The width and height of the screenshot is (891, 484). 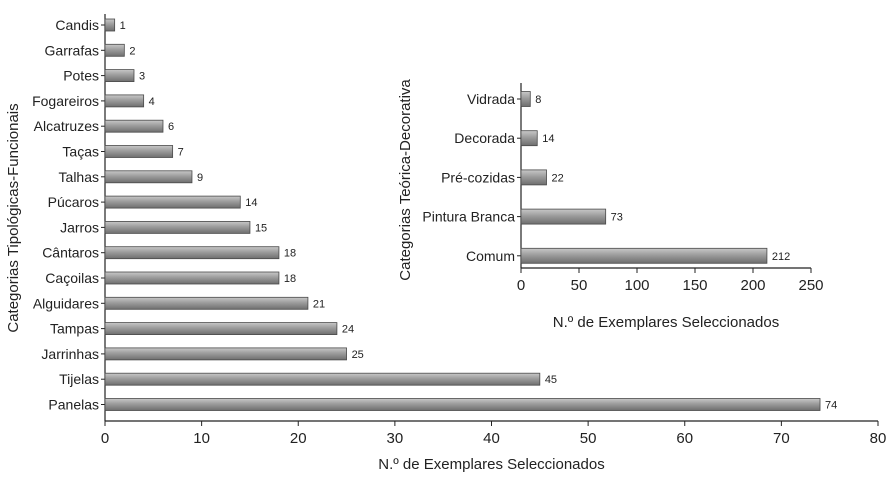 What do you see at coordinates (395, 438) in the screenshot?
I see `x-tick-label: 30` at bounding box center [395, 438].